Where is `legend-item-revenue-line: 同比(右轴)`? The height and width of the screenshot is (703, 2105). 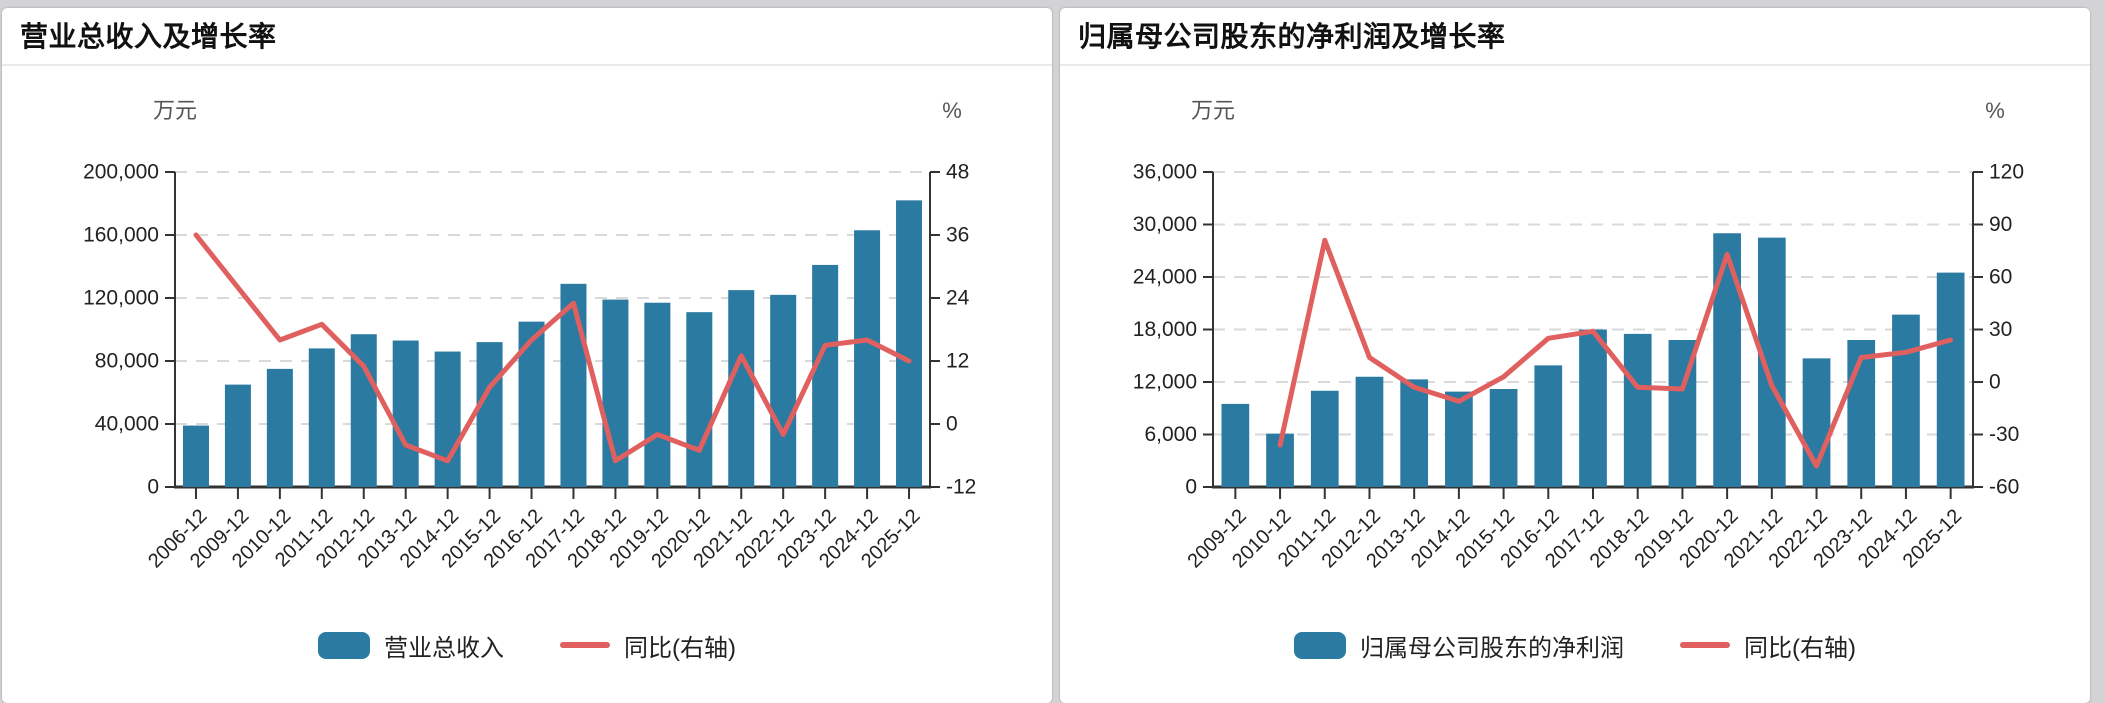
legend-item-revenue-line: 同比(右轴) is located at coordinates (648, 645).